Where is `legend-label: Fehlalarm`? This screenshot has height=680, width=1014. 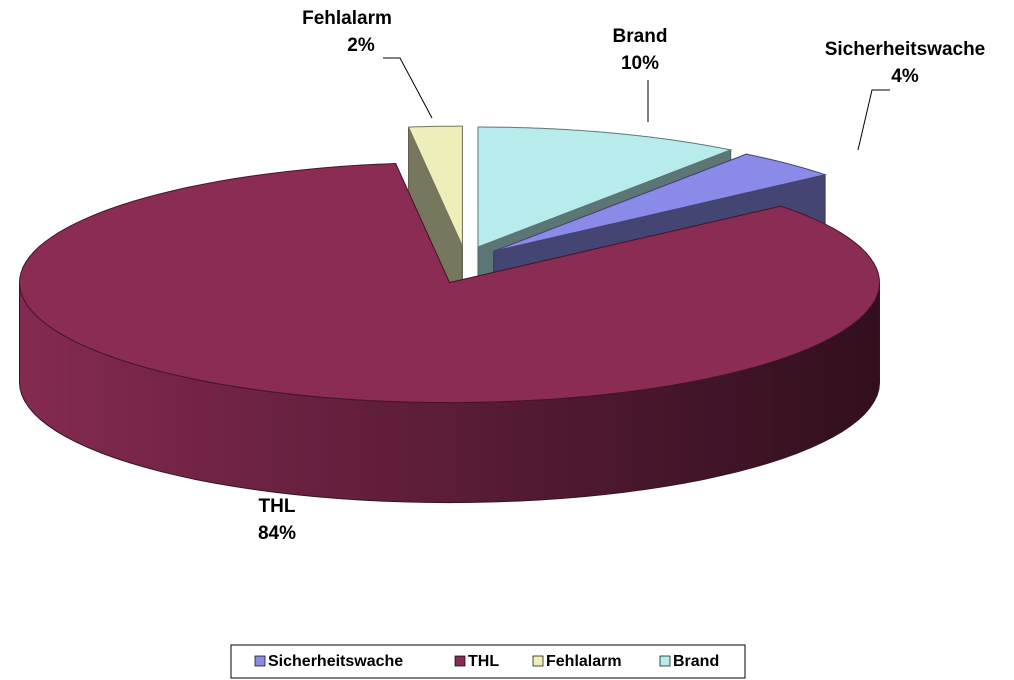
legend-label: Fehlalarm is located at coordinates (584, 661).